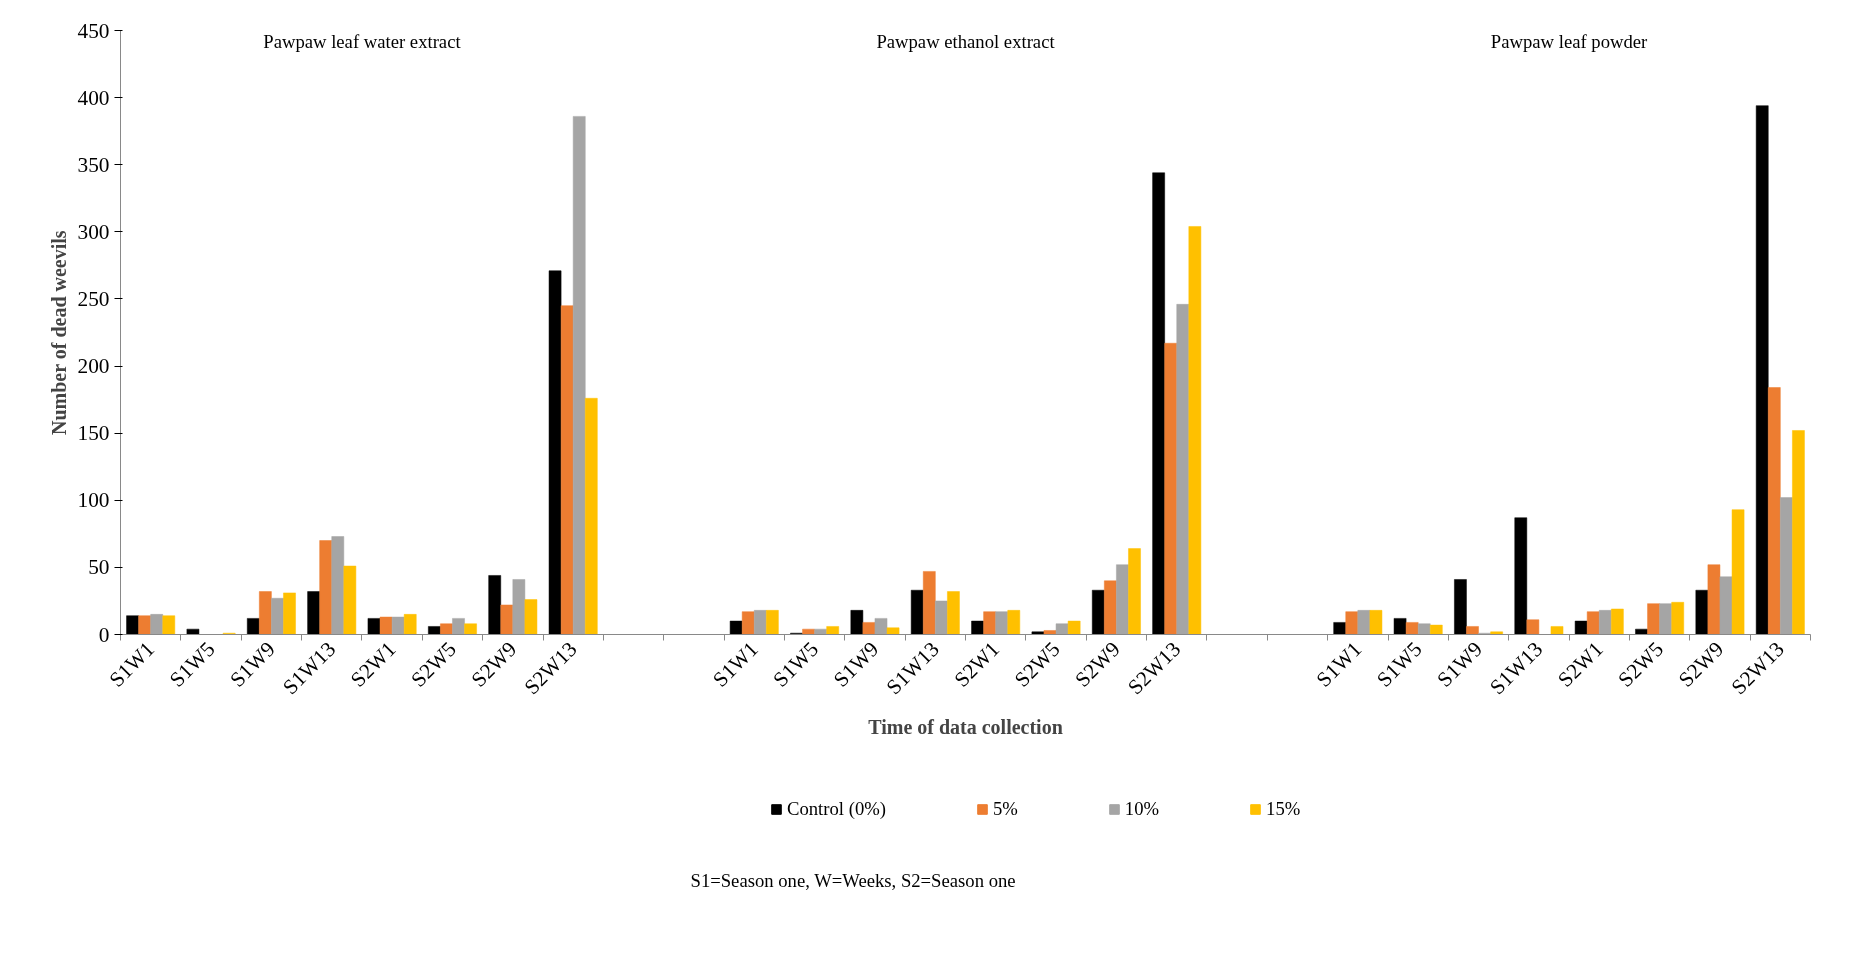 The image size is (1872, 966). I want to click on y-tick-label: 350, so click(93, 164).